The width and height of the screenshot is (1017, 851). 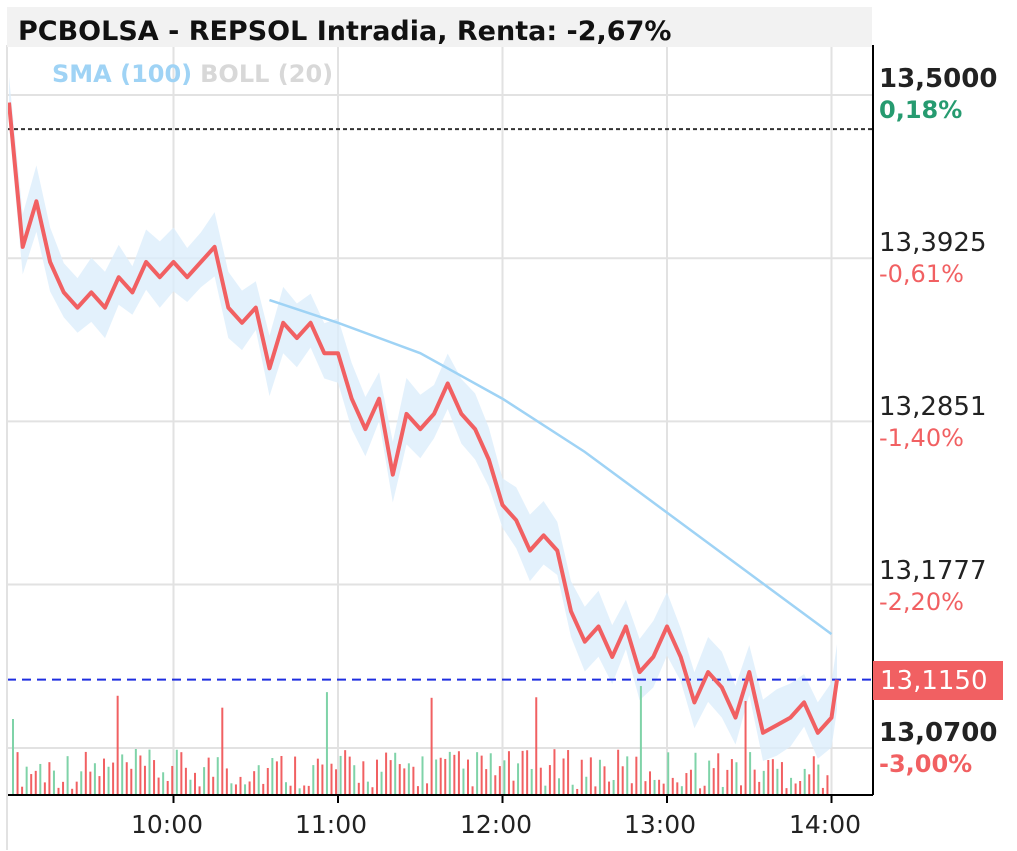 What do you see at coordinates (267, 74) in the screenshot?
I see `legend-boll: BOLL (20)` at bounding box center [267, 74].